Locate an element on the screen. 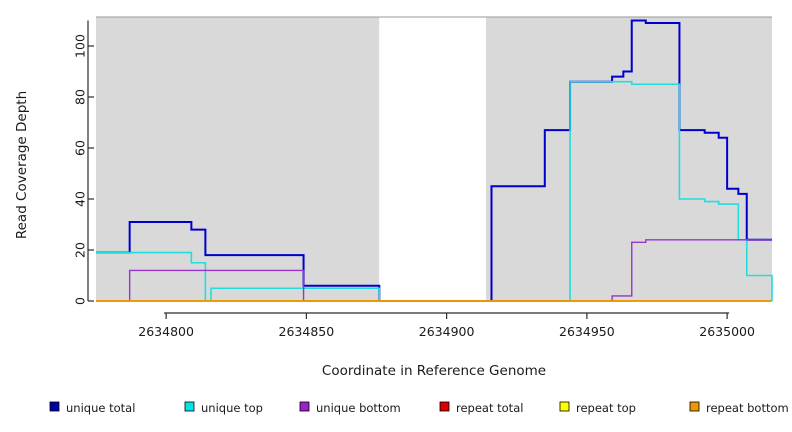  plot-background-gap is located at coordinates (432, 159).